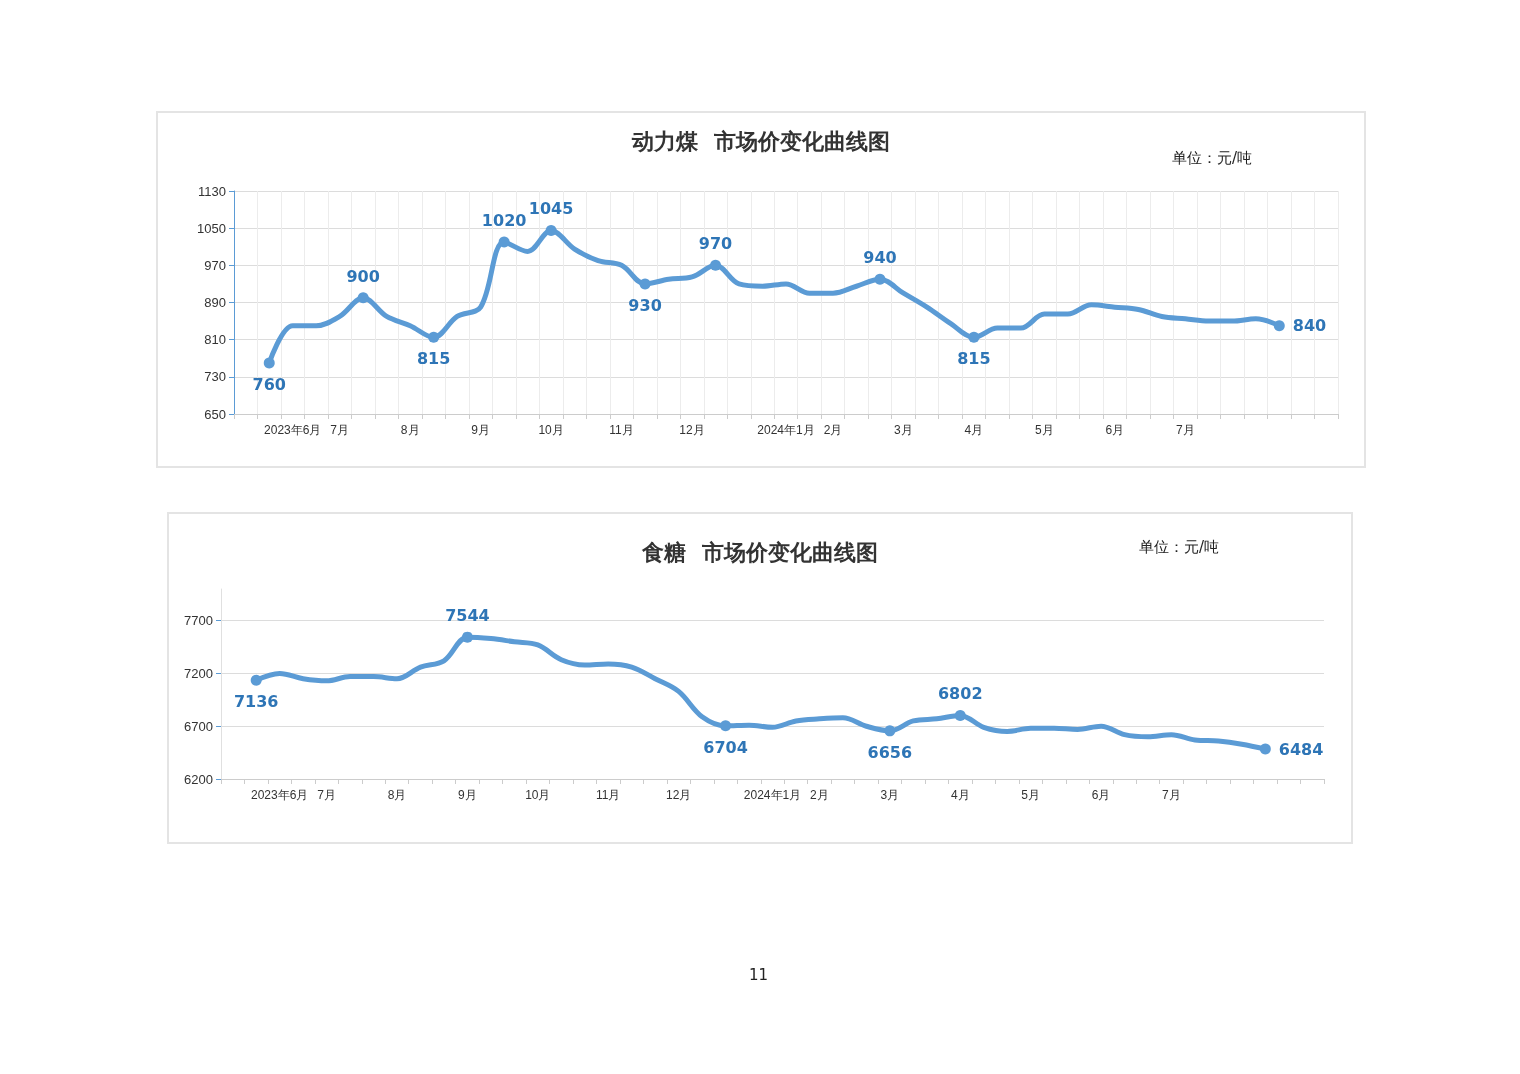 The image size is (1520, 1074). I want to click on text: 11, so click(759, 975).